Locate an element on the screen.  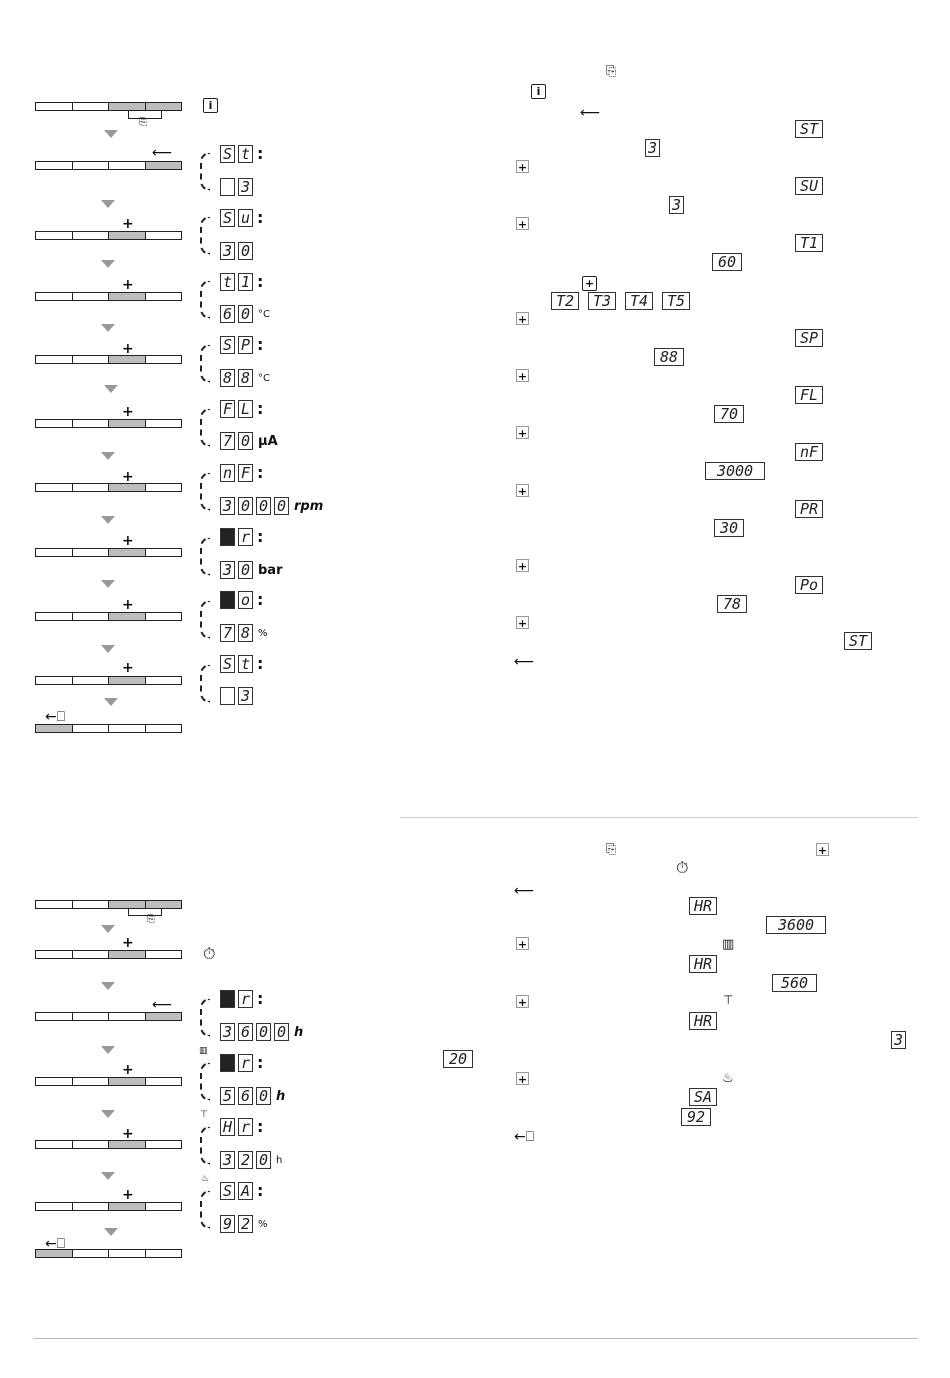
display-value: 8 8 °C is located at coordinates (245, 378).